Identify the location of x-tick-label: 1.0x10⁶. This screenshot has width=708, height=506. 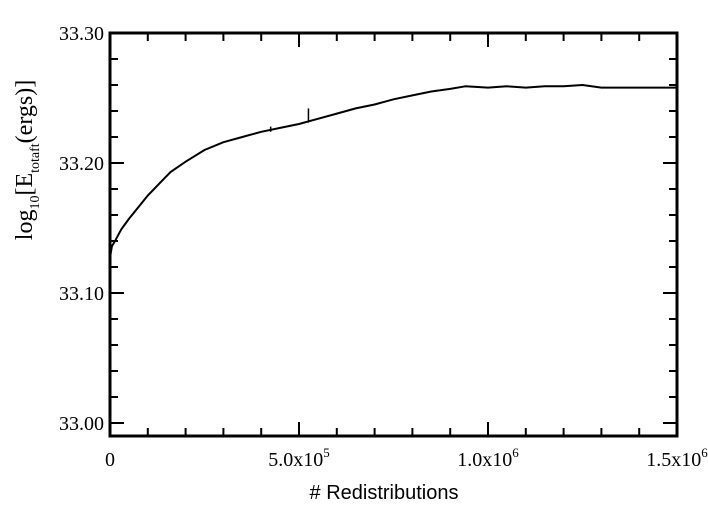
(488, 458).